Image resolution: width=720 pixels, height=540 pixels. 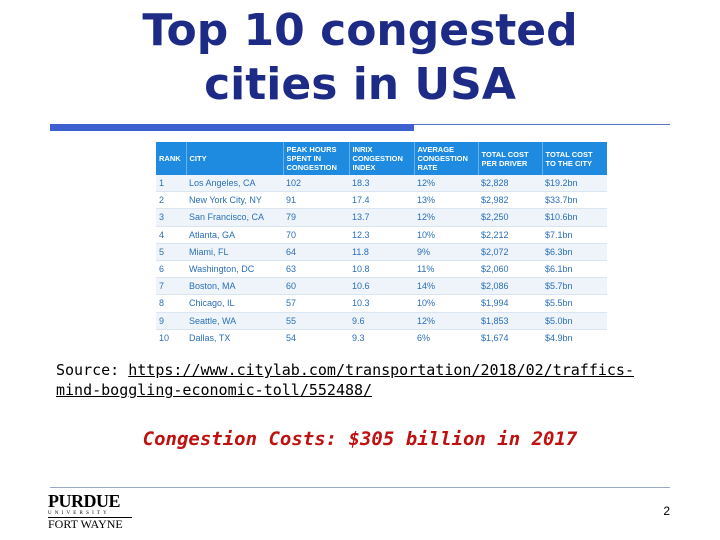 I want to click on header-cost-to-city: TOTAL COST TO THE CITY, so click(x=574, y=158).